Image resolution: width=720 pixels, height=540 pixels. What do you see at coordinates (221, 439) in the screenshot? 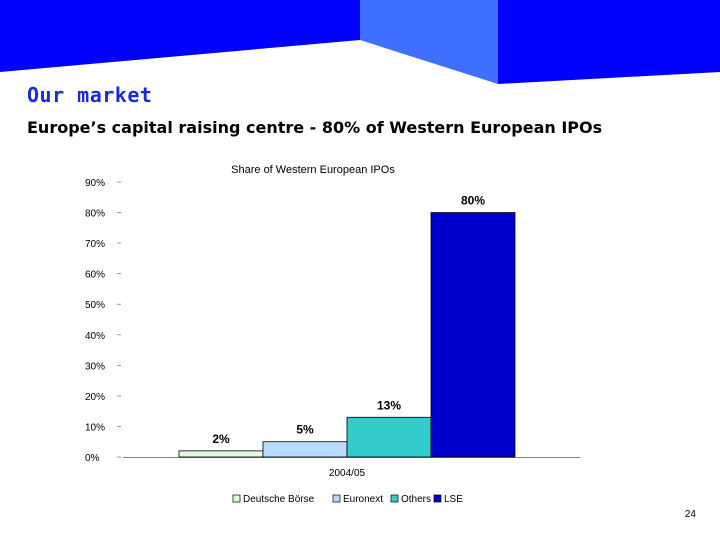
I see `bar-value-label: 2%` at bounding box center [221, 439].